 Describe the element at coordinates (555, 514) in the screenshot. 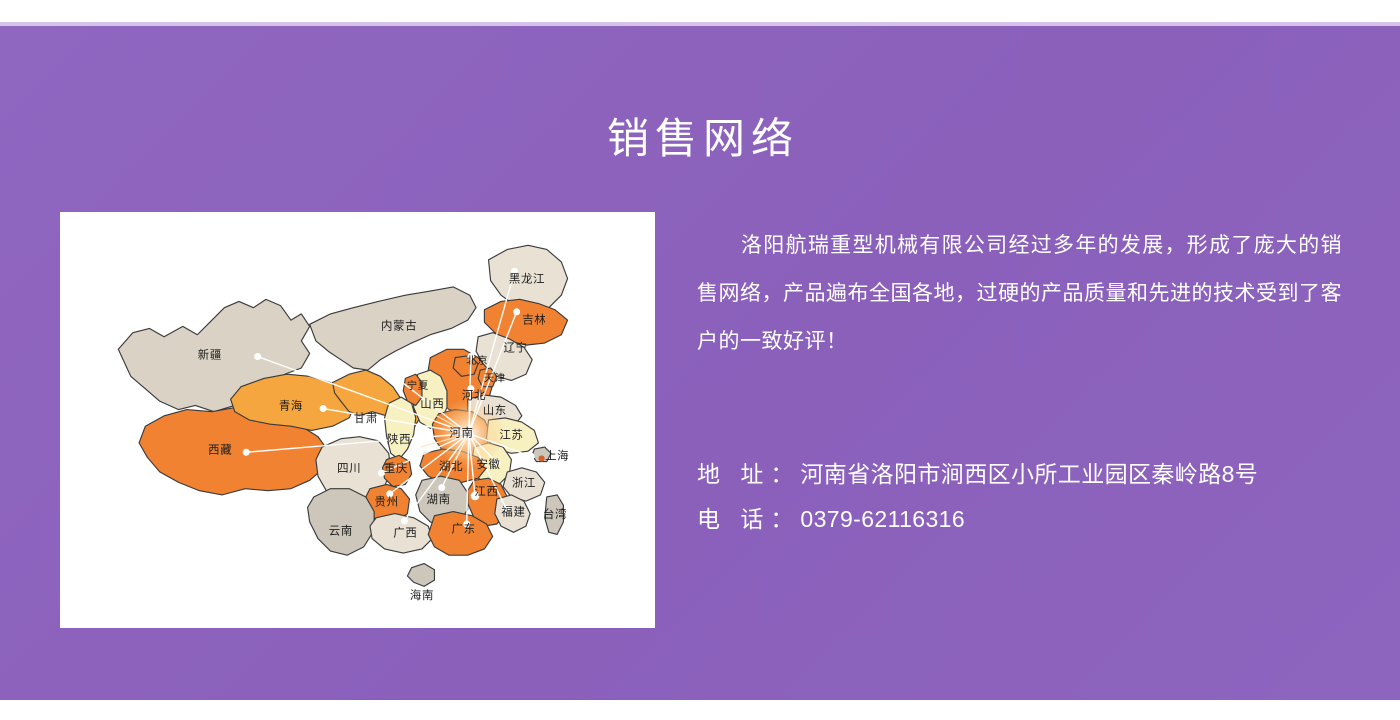

I see `province-label-taiwan: 台湾` at that location.